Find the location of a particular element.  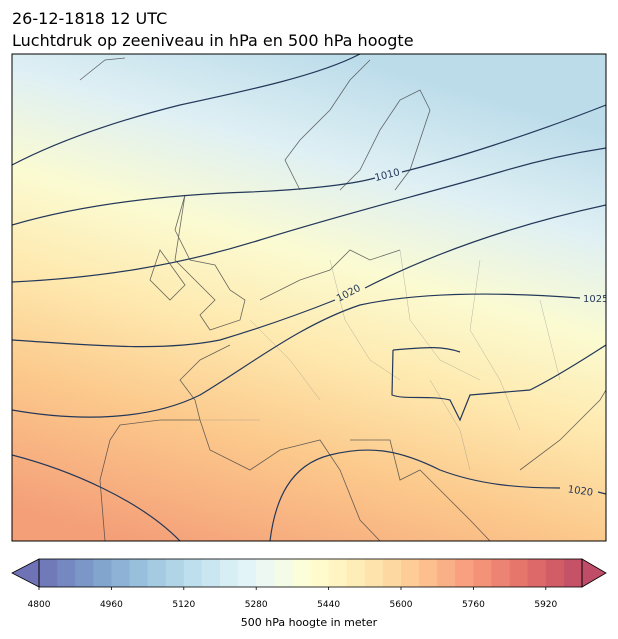

colorbar-tick-label: 4800 is located at coordinates (39, 605).